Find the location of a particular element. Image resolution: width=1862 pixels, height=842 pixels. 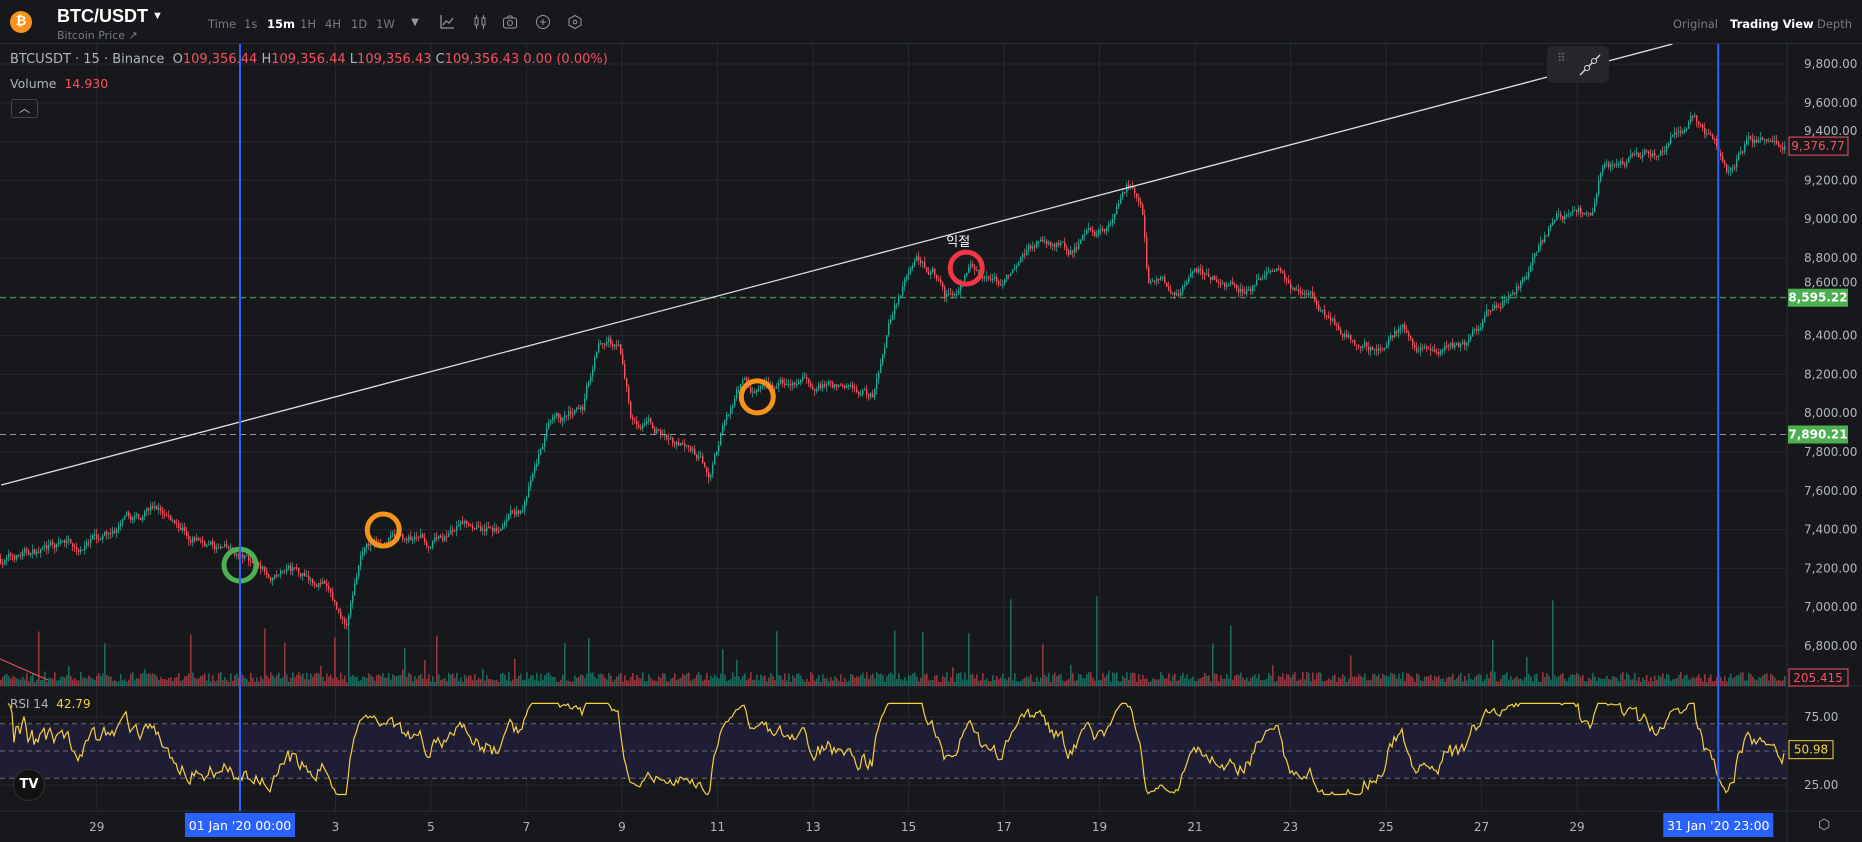

drawing-toolbar: ⠿ is located at coordinates (1578, 64).